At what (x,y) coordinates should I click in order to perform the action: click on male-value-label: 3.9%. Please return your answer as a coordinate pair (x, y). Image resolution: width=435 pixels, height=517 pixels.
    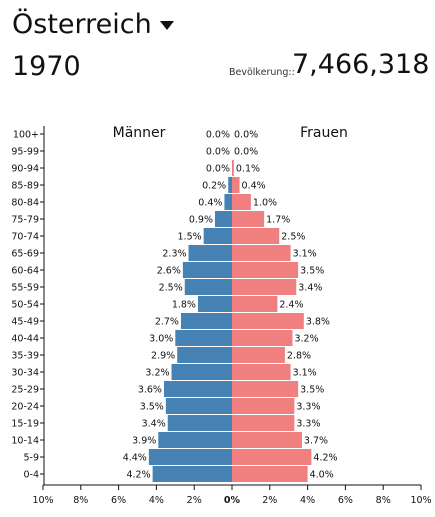
    Looking at the image, I should click on (144, 441).